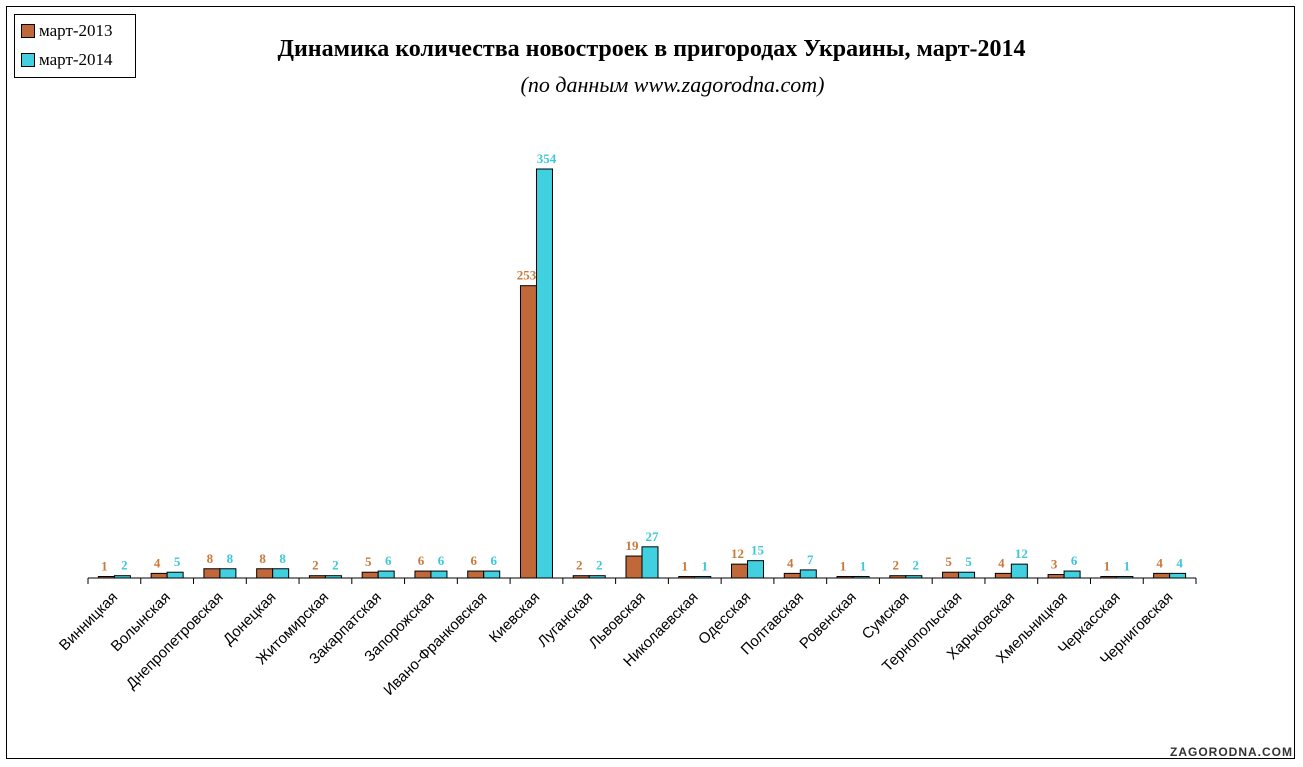 The height and width of the screenshot is (767, 1303). Describe the element at coordinates (527, 275) in the screenshot. I see `data-label: 253` at that location.